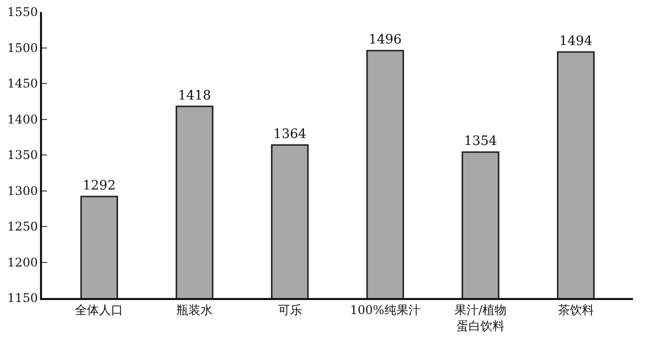 This screenshot has height=346, width=653. I want to click on y-tick-label: 1500, so click(22, 47).